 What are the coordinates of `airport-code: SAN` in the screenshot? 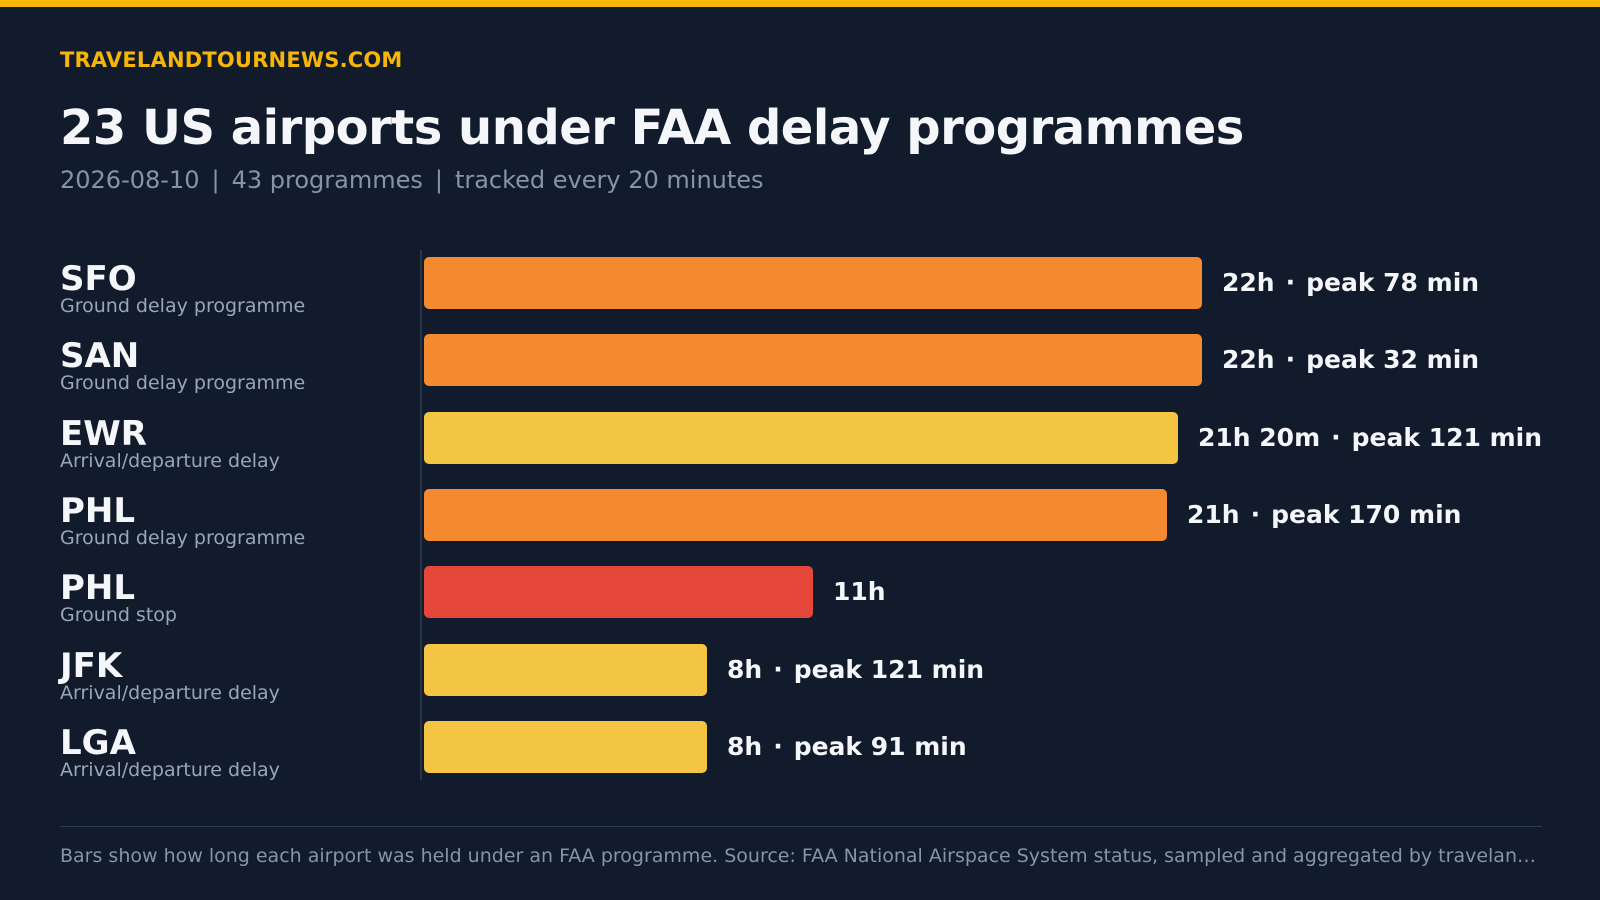 It's located at (100, 356).